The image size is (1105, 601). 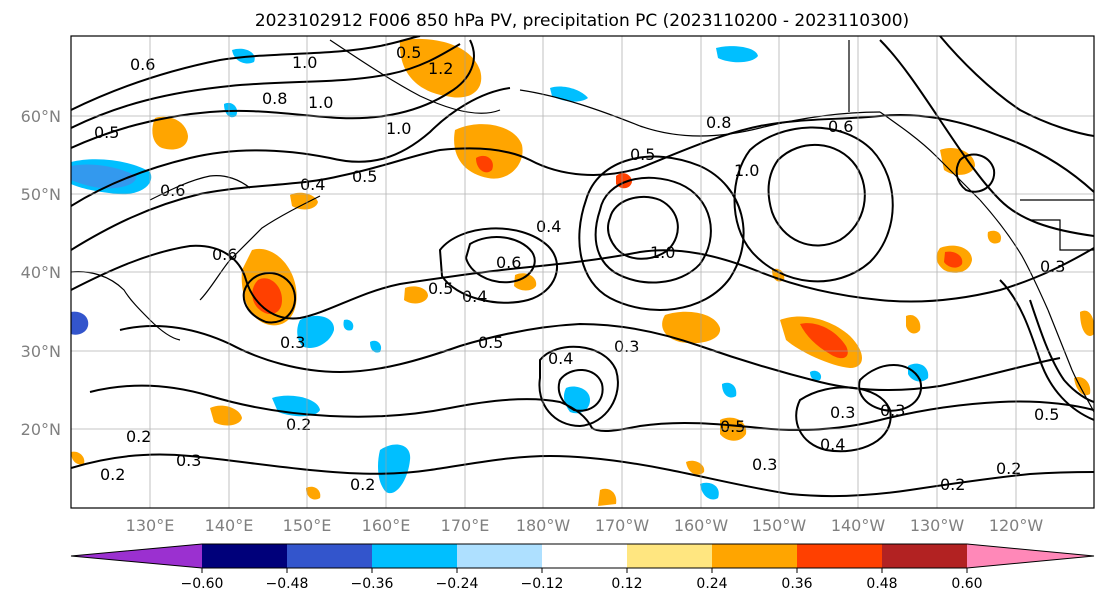 I want to click on lon-label: 160°E, so click(x=386, y=525).